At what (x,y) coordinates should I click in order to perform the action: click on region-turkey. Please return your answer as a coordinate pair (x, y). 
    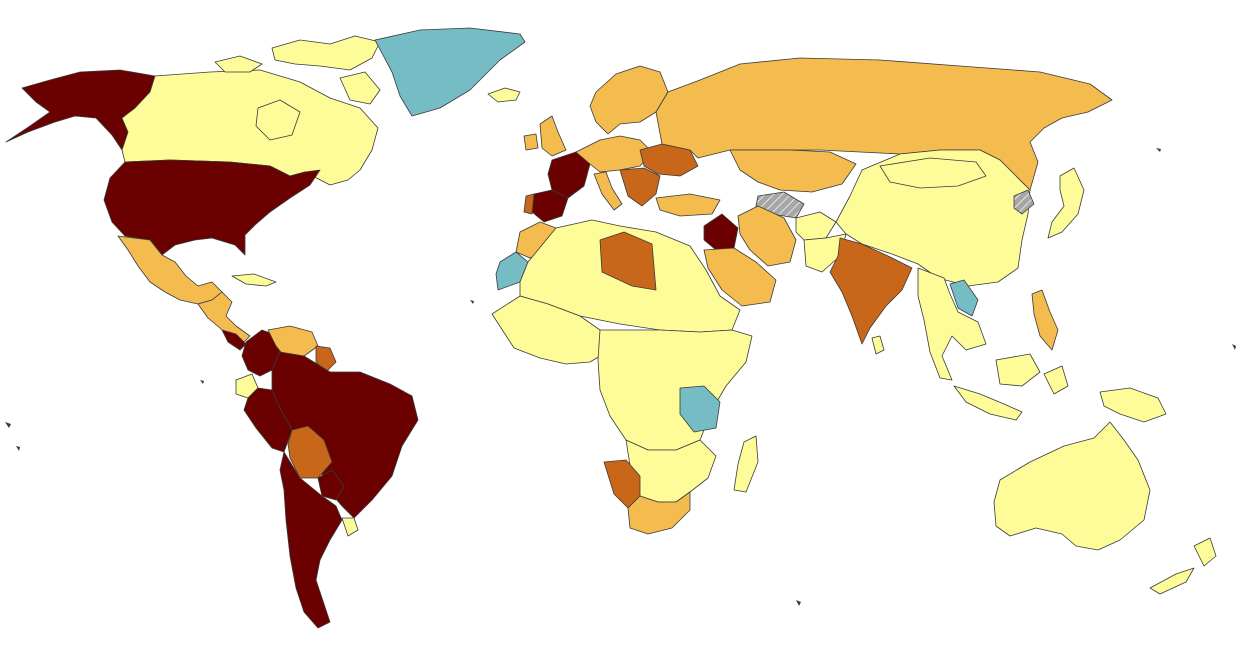
    Looking at the image, I should click on (688, 205).